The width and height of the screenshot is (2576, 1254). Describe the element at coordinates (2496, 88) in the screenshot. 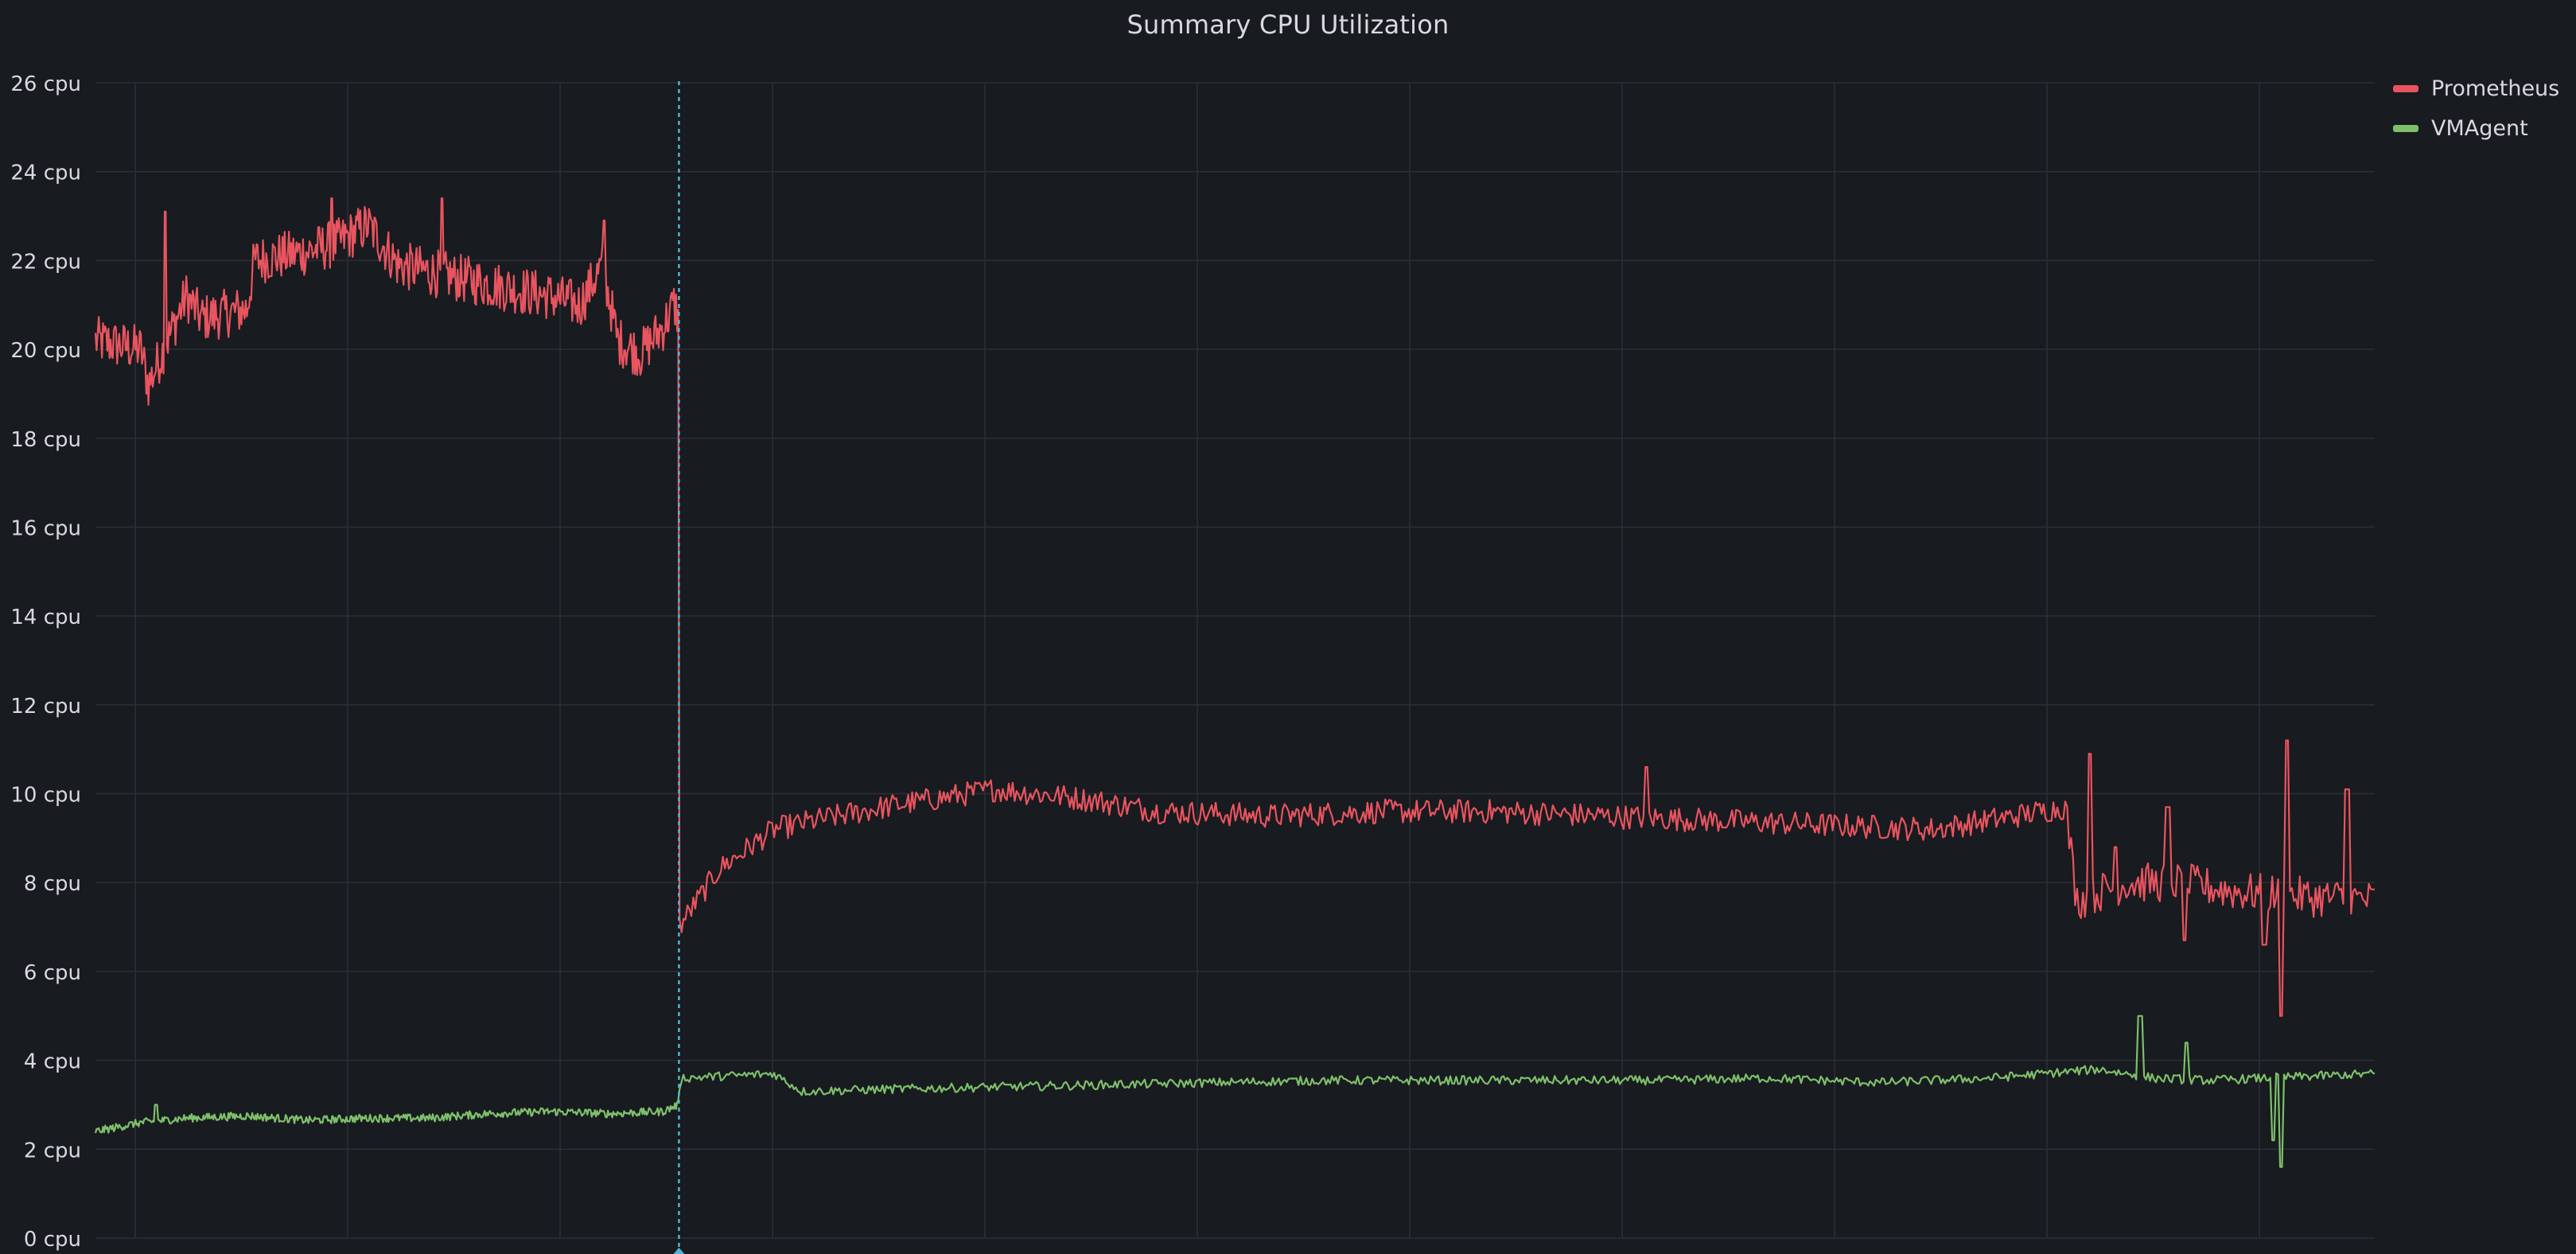

I see `legend-label-prometheus: Prometheus` at that location.